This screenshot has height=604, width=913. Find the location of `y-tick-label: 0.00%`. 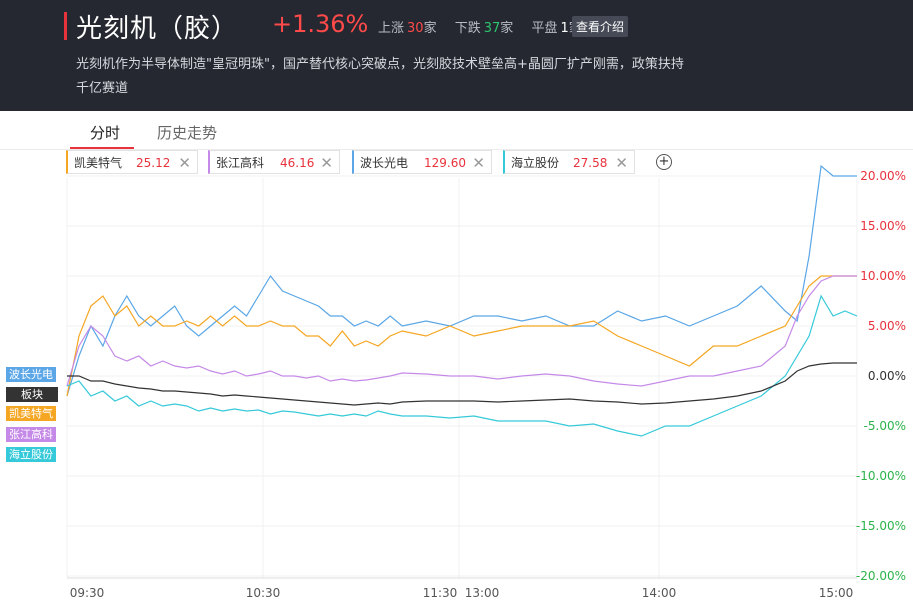

y-tick-label: 0.00% is located at coordinates (887, 376).